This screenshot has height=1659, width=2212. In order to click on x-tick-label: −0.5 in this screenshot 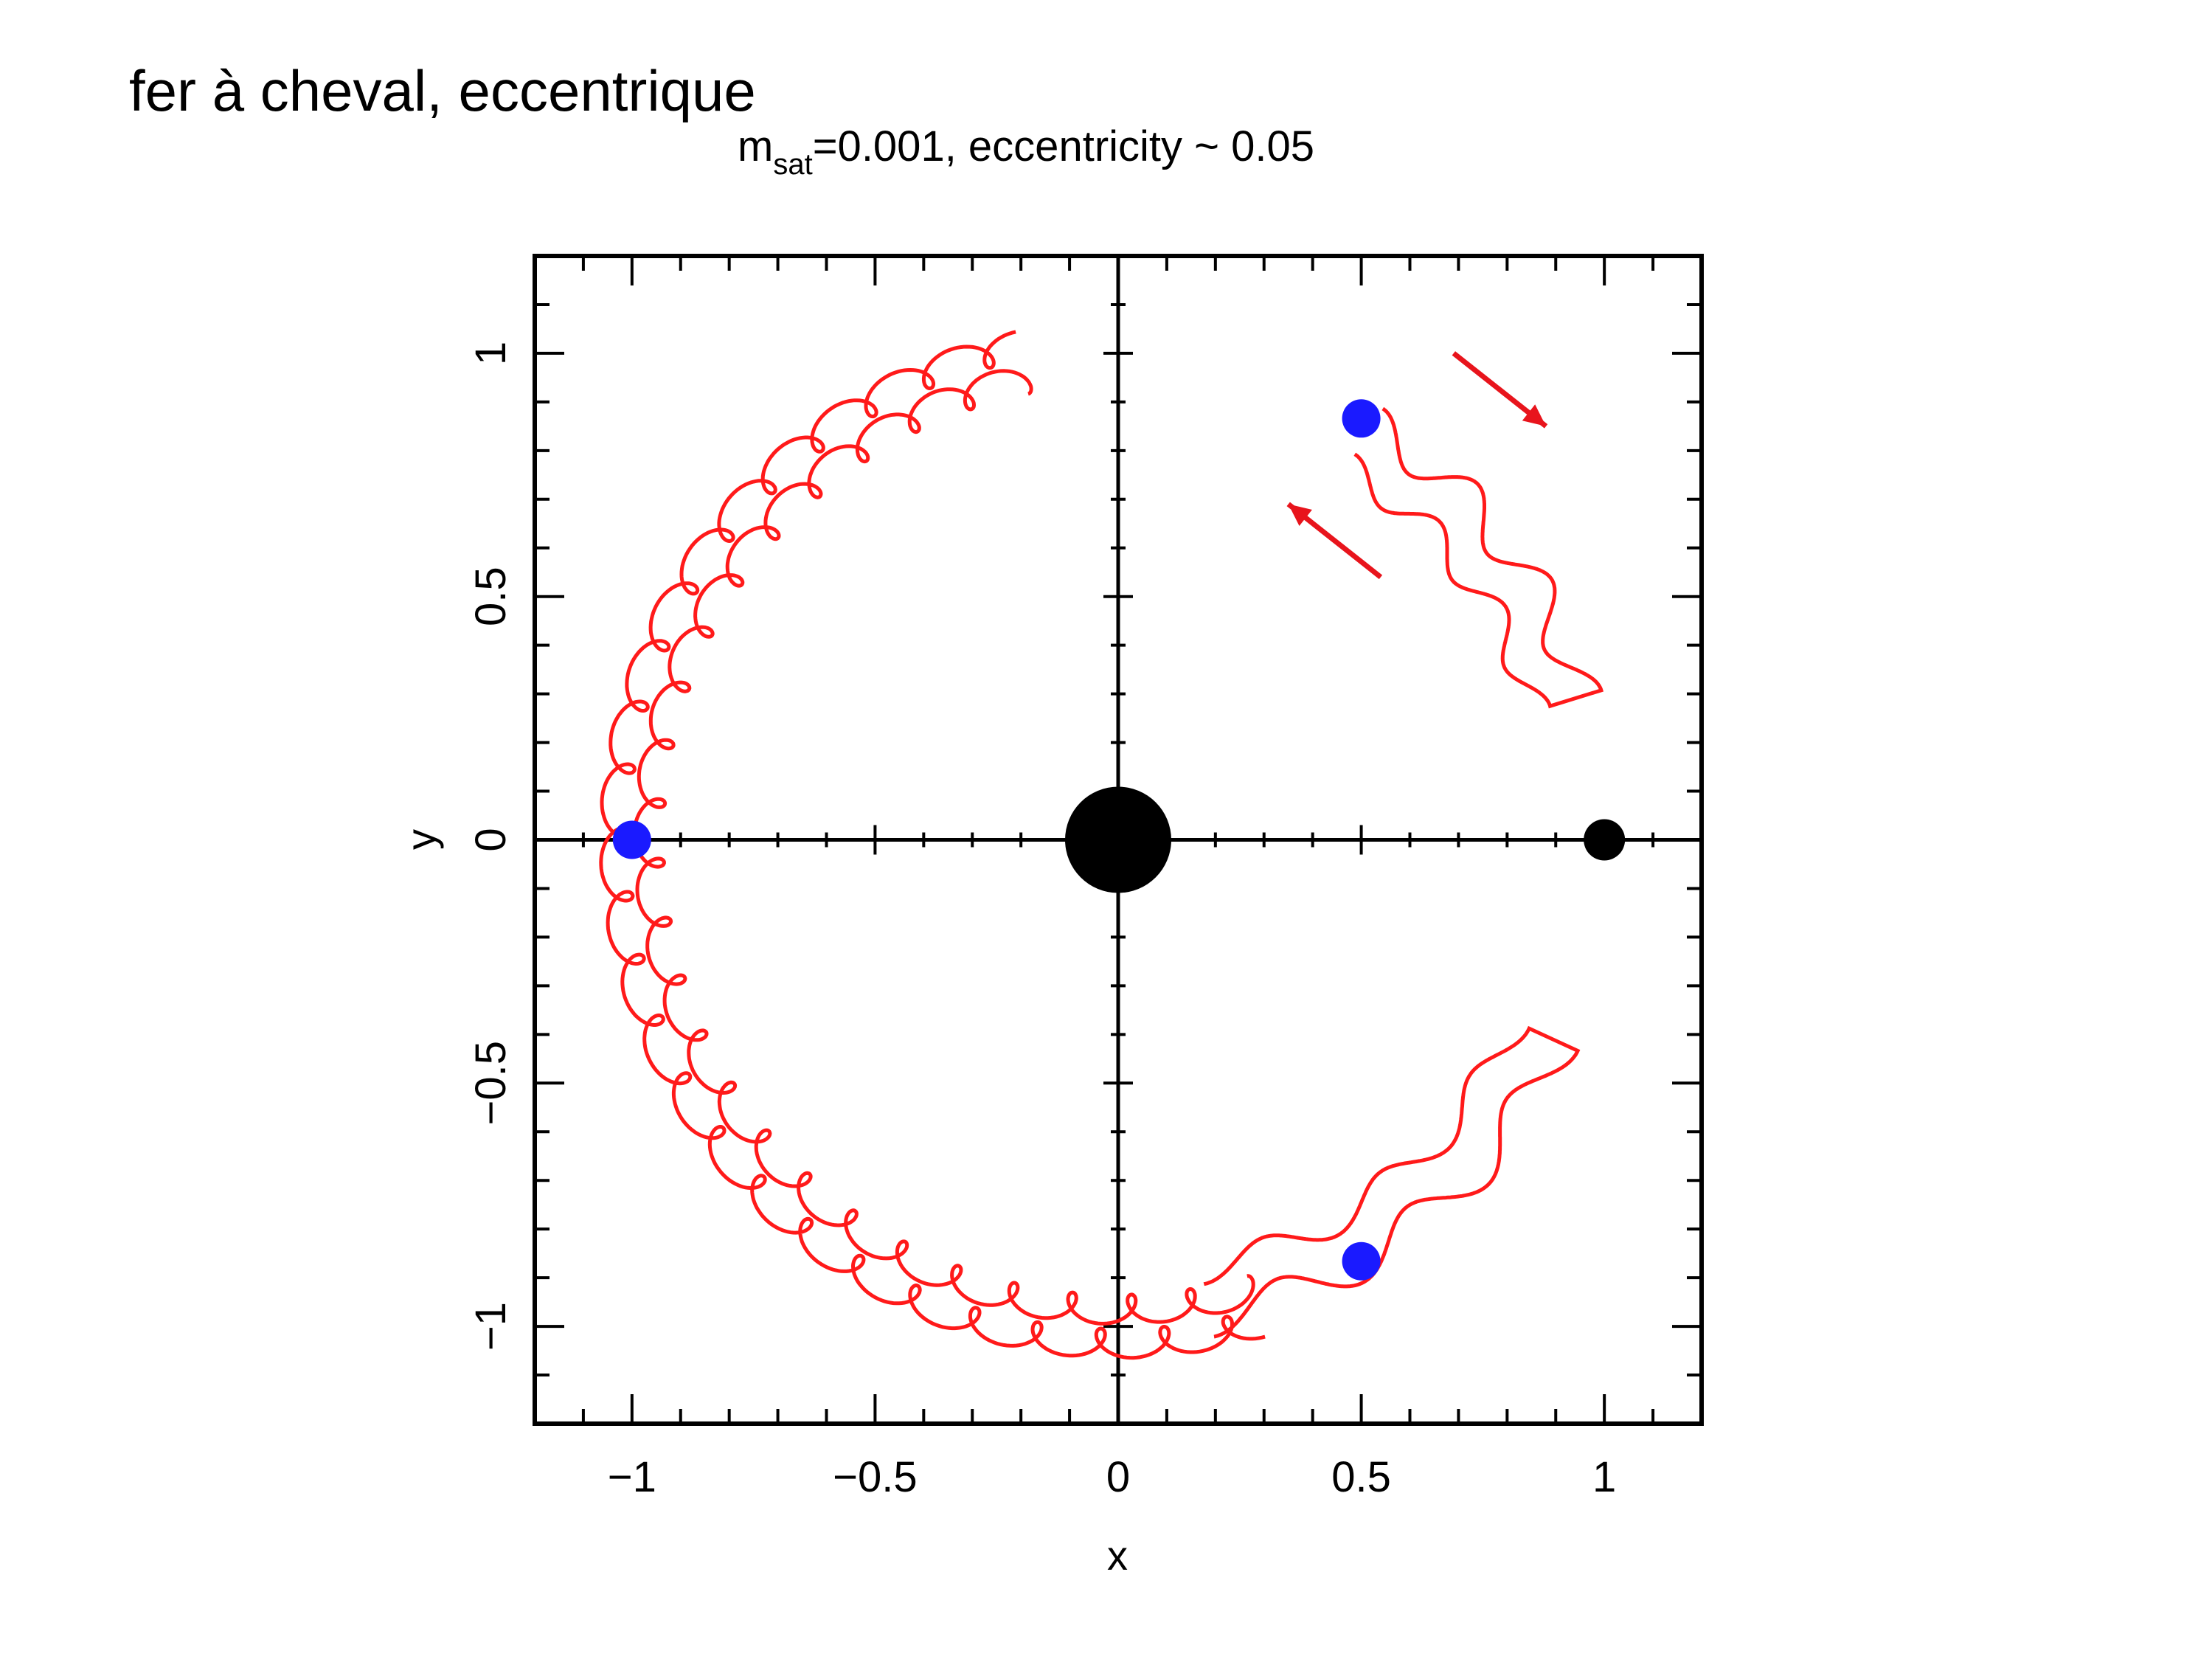, I will do `click(875, 1477)`.